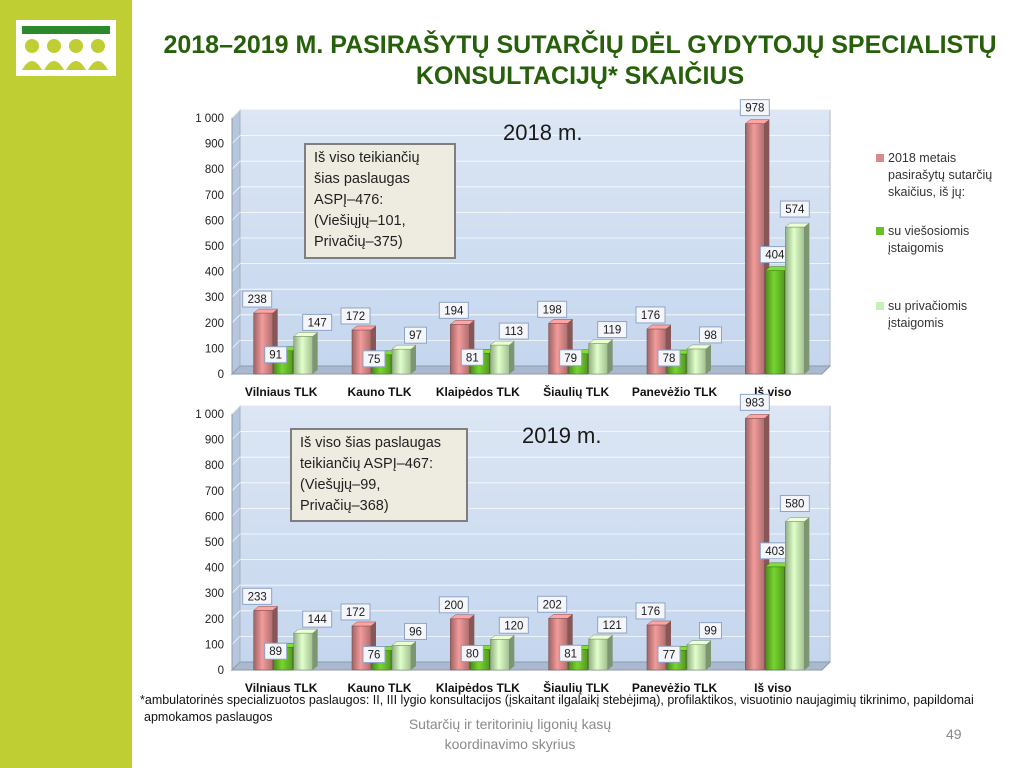  I want to click on y-tick-label: 0, so click(221, 375).